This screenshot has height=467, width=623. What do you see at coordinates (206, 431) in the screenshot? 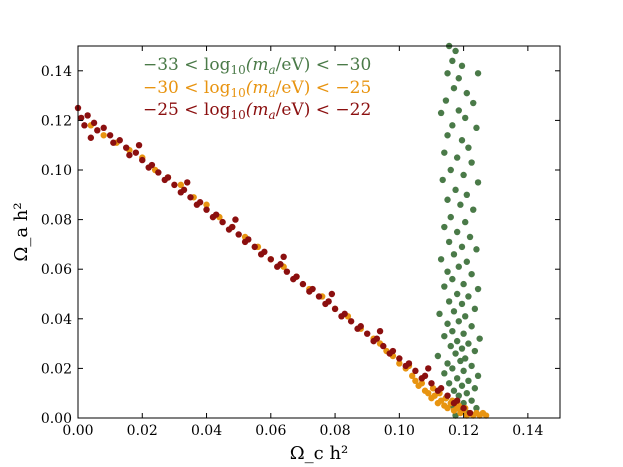
I see `x-tick-label: 0.04` at bounding box center [206, 431].